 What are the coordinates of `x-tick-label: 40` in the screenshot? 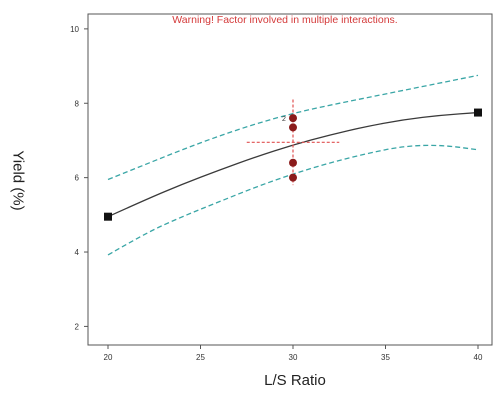 It's located at (478, 357).